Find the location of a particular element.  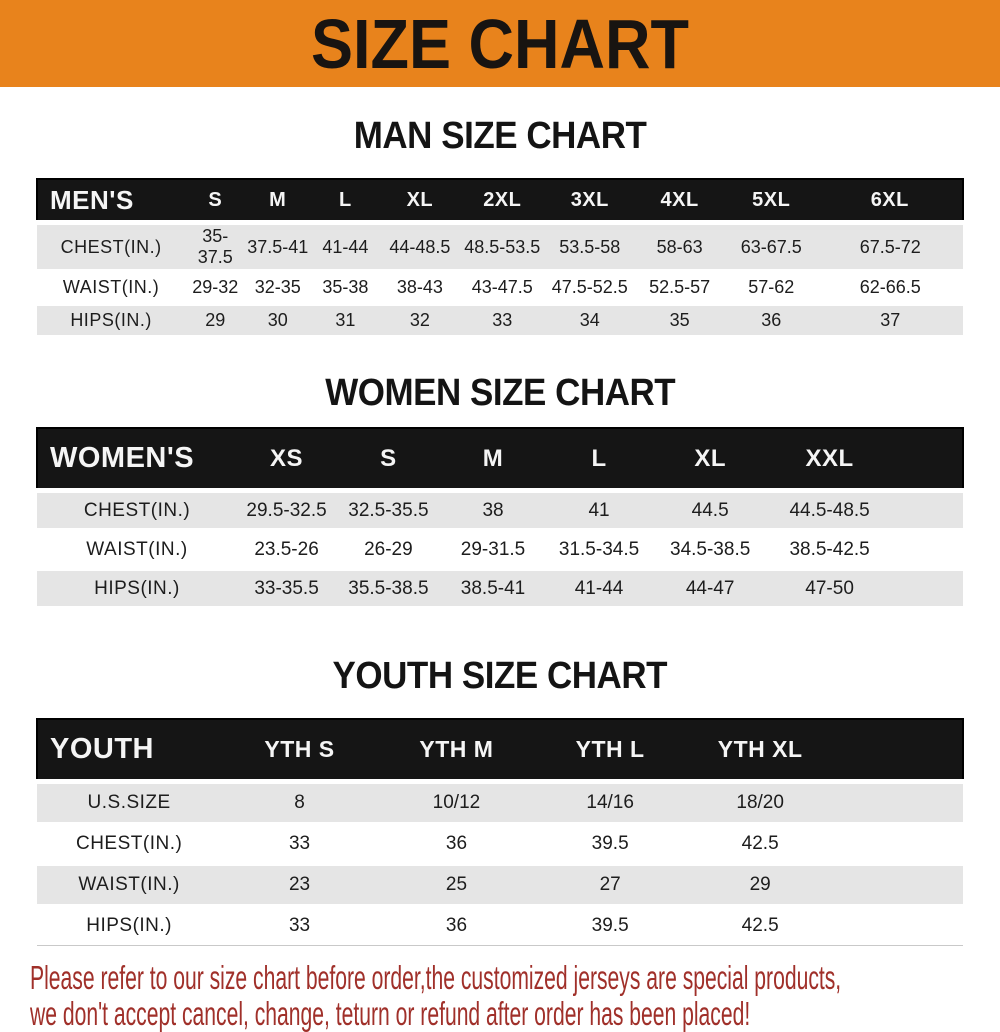

youth-size-value-cell: 27 is located at coordinates (610, 885).